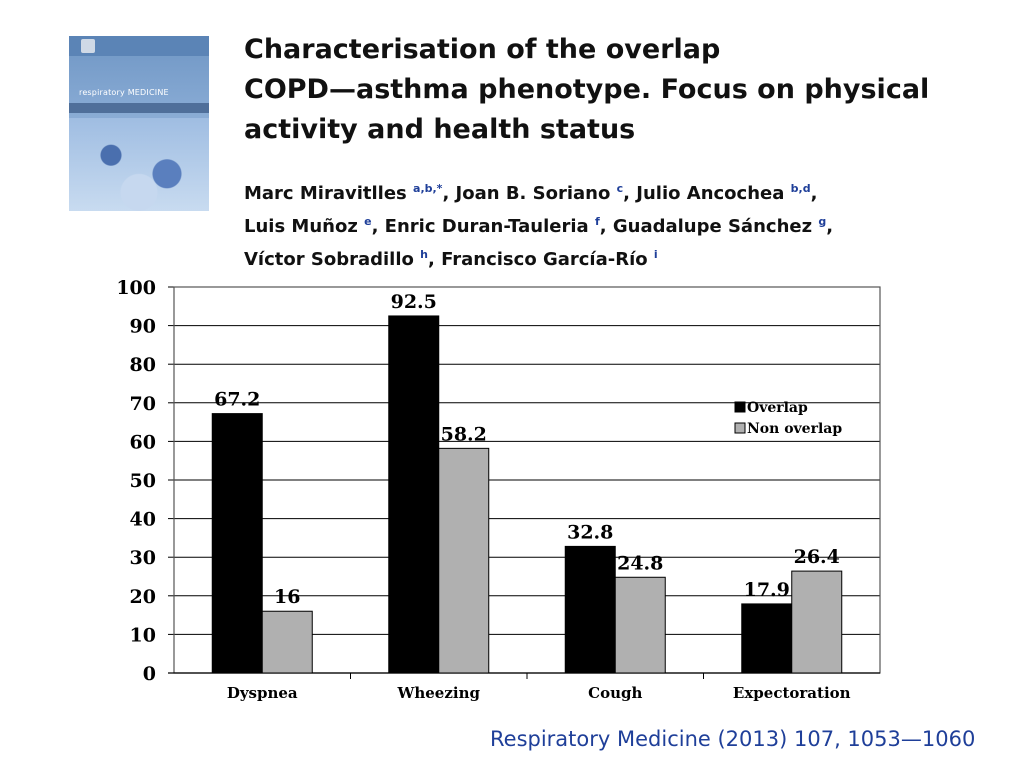 Image resolution: width=1024 pixels, height=768 pixels. What do you see at coordinates (368, 221) in the screenshot?
I see `author-affiliation: e` at bounding box center [368, 221].